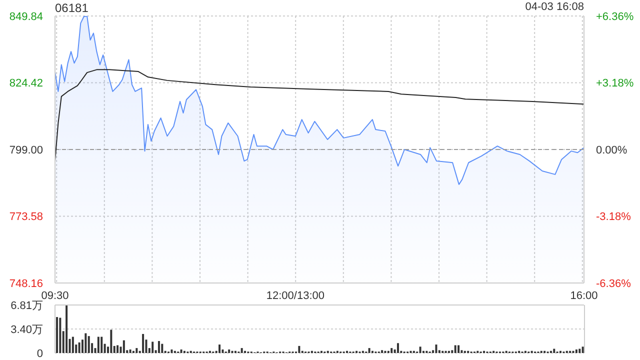 The image size is (640, 360). I want to click on y-tick-label: 799.00, so click(26, 150).